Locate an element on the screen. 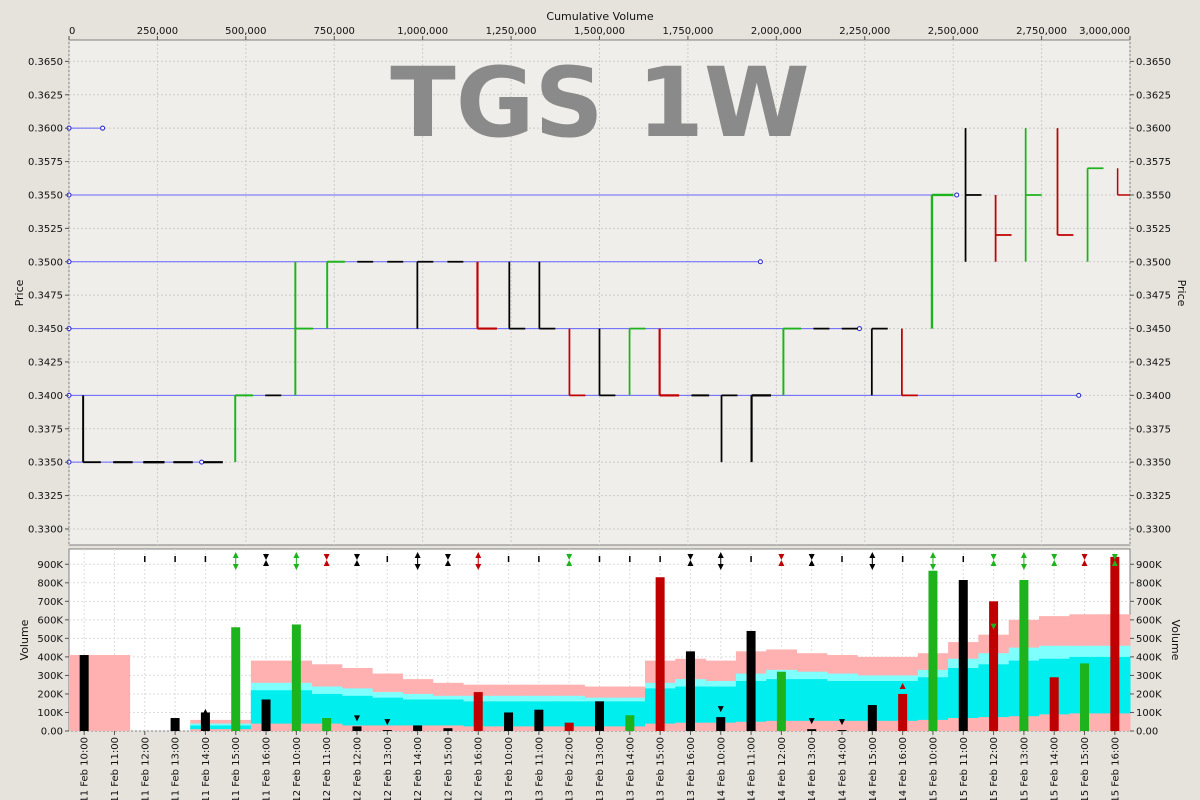 This screenshot has width=1200, height=800. time-tick-label: 14 Feb 15:00 is located at coordinates (873, 768).